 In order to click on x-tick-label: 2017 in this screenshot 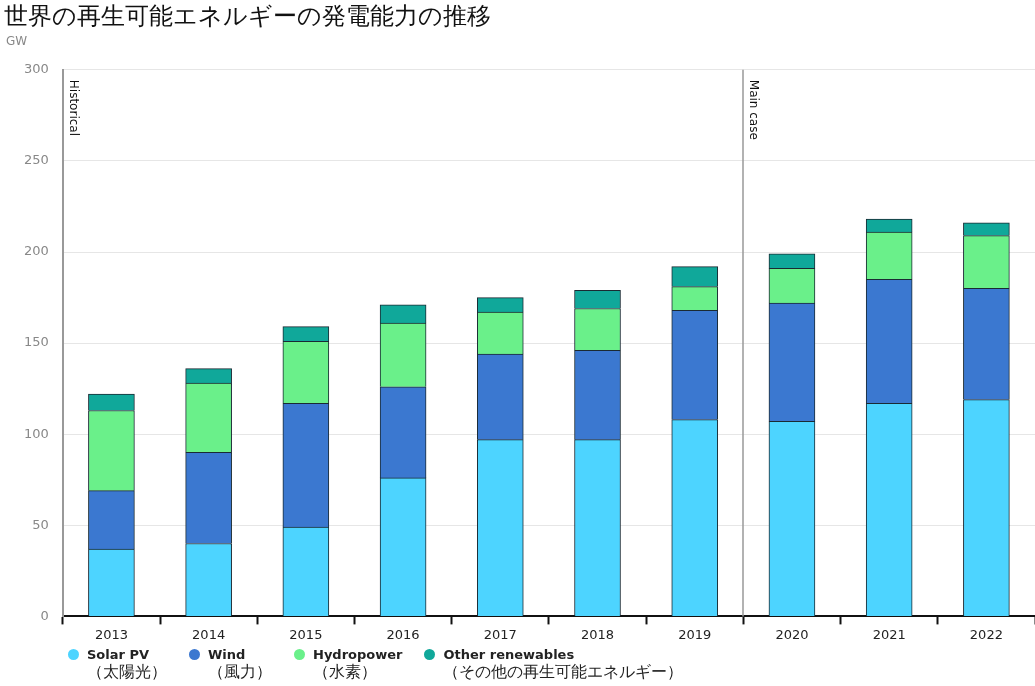, I will do `click(500, 634)`.